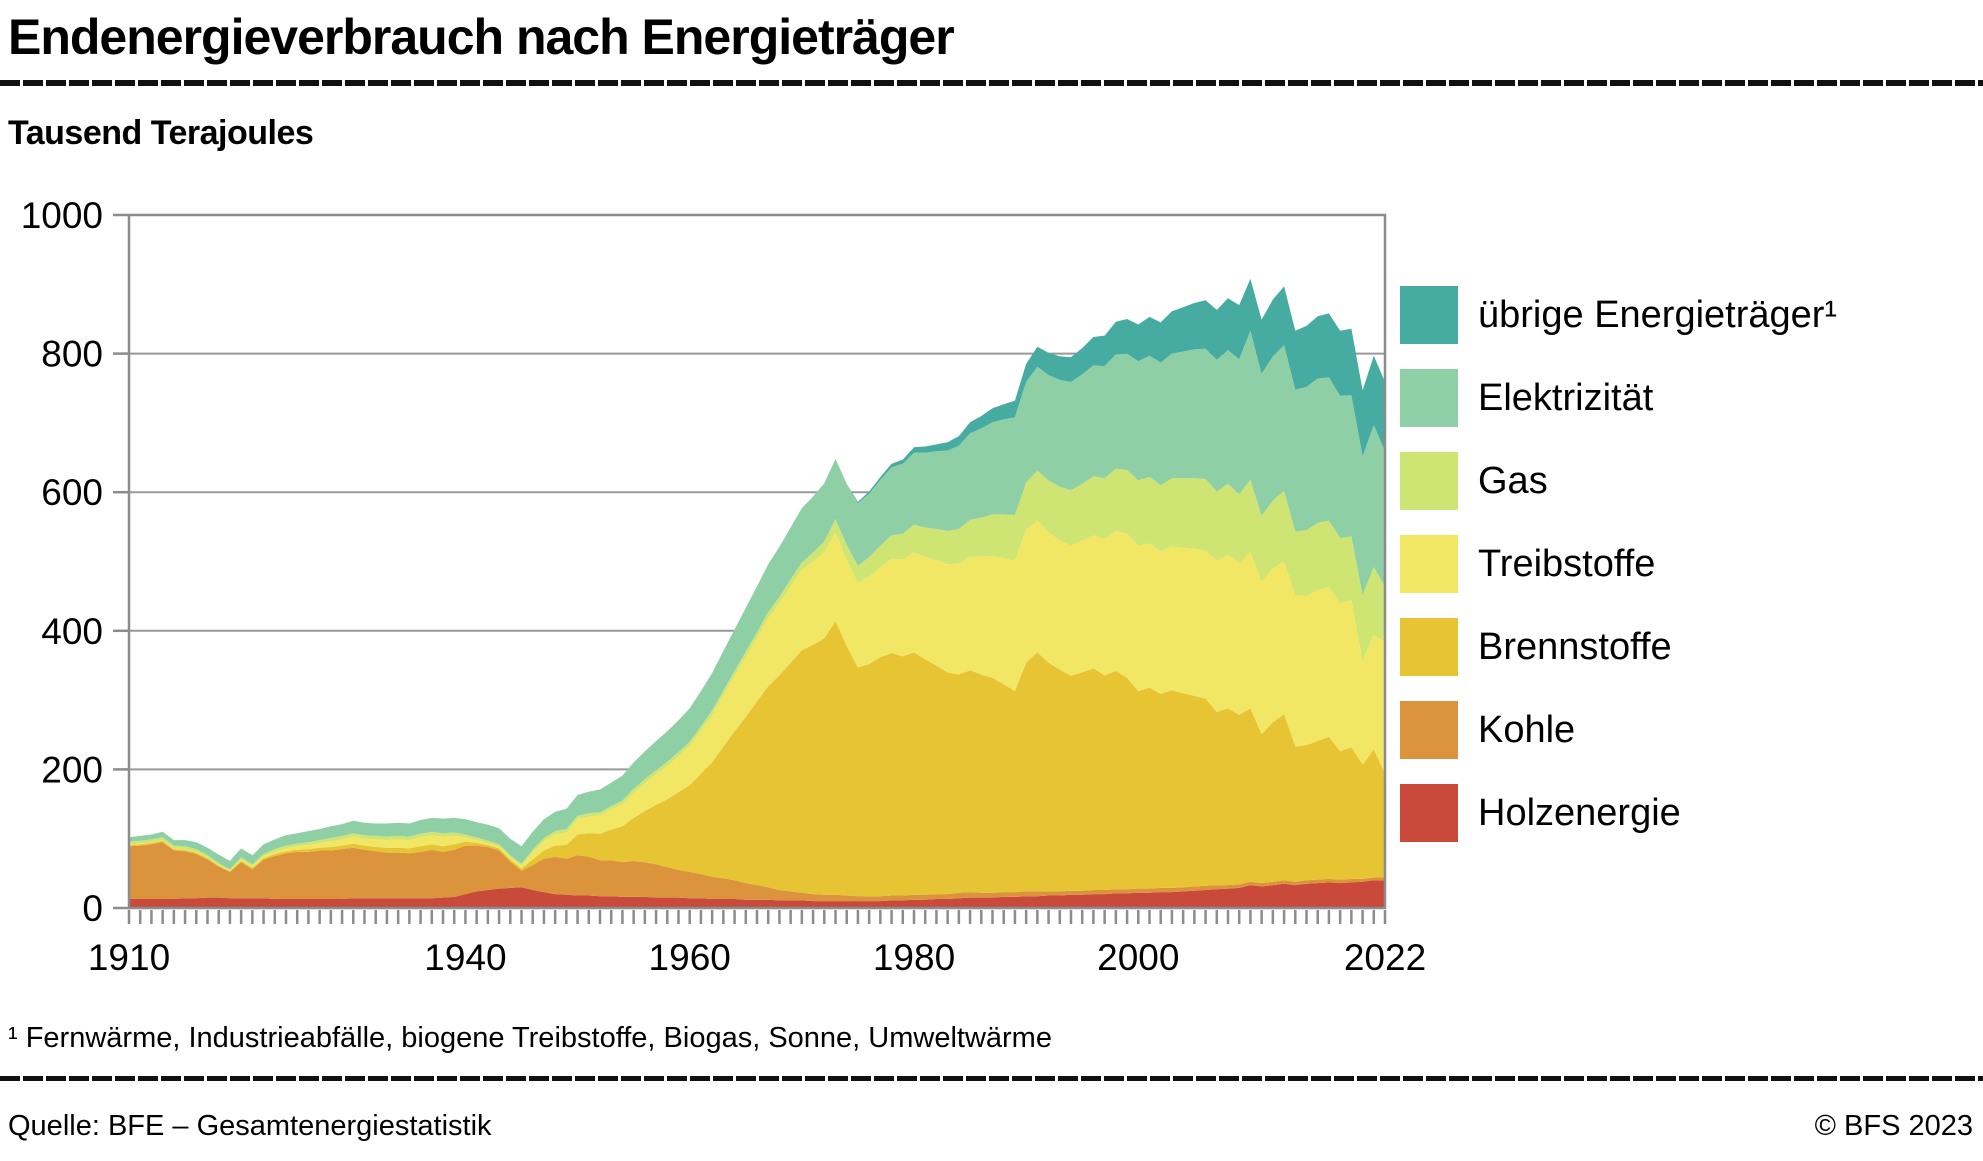 This screenshot has height=1161, width=1983. I want to click on legend-label: Kohle, so click(1527, 729).